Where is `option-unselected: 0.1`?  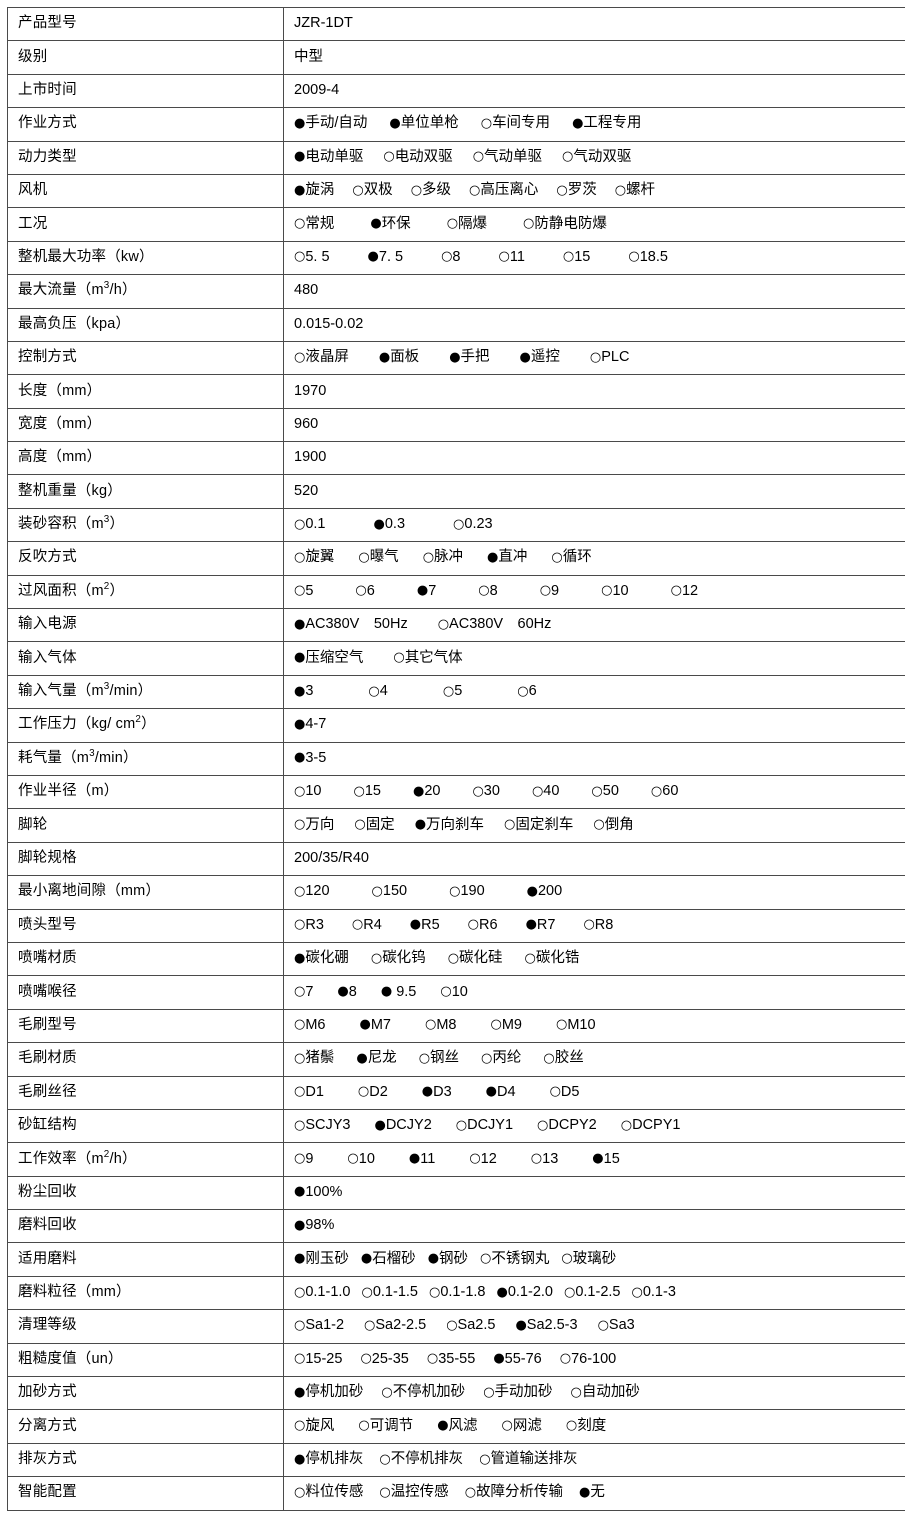
option-unselected: 0.1 is located at coordinates (310, 524).